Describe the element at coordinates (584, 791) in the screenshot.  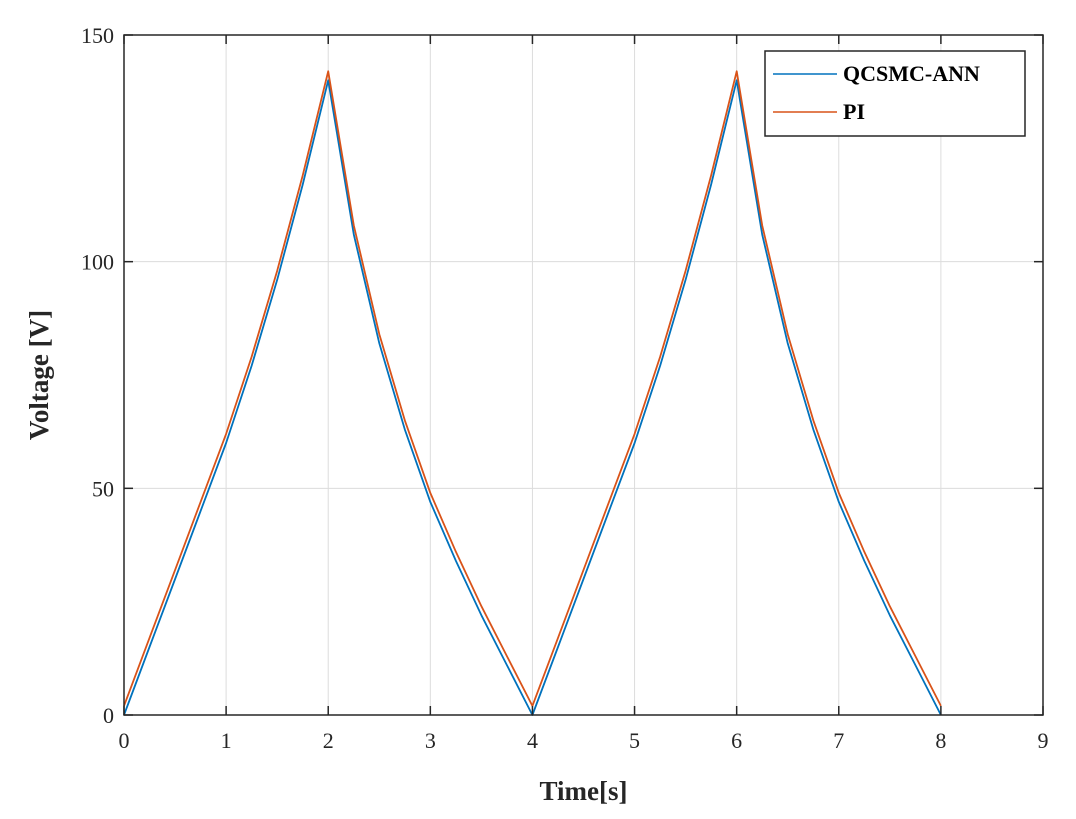
I see `x-axis-label: Time[s]` at that location.